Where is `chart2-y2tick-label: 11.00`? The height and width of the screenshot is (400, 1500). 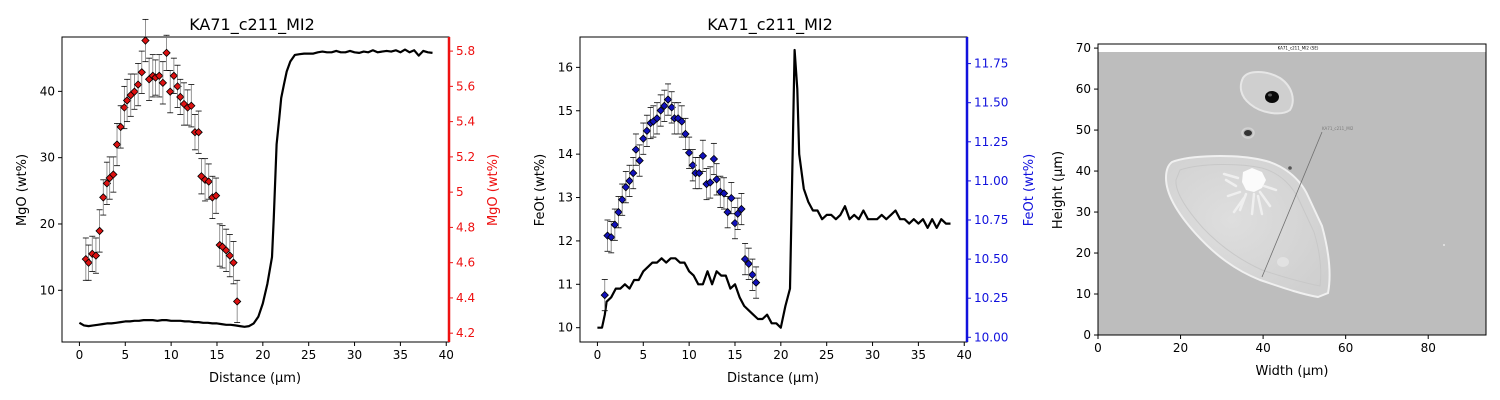 chart2-y2tick-label: 11.00 is located at coordinates (991, 181).